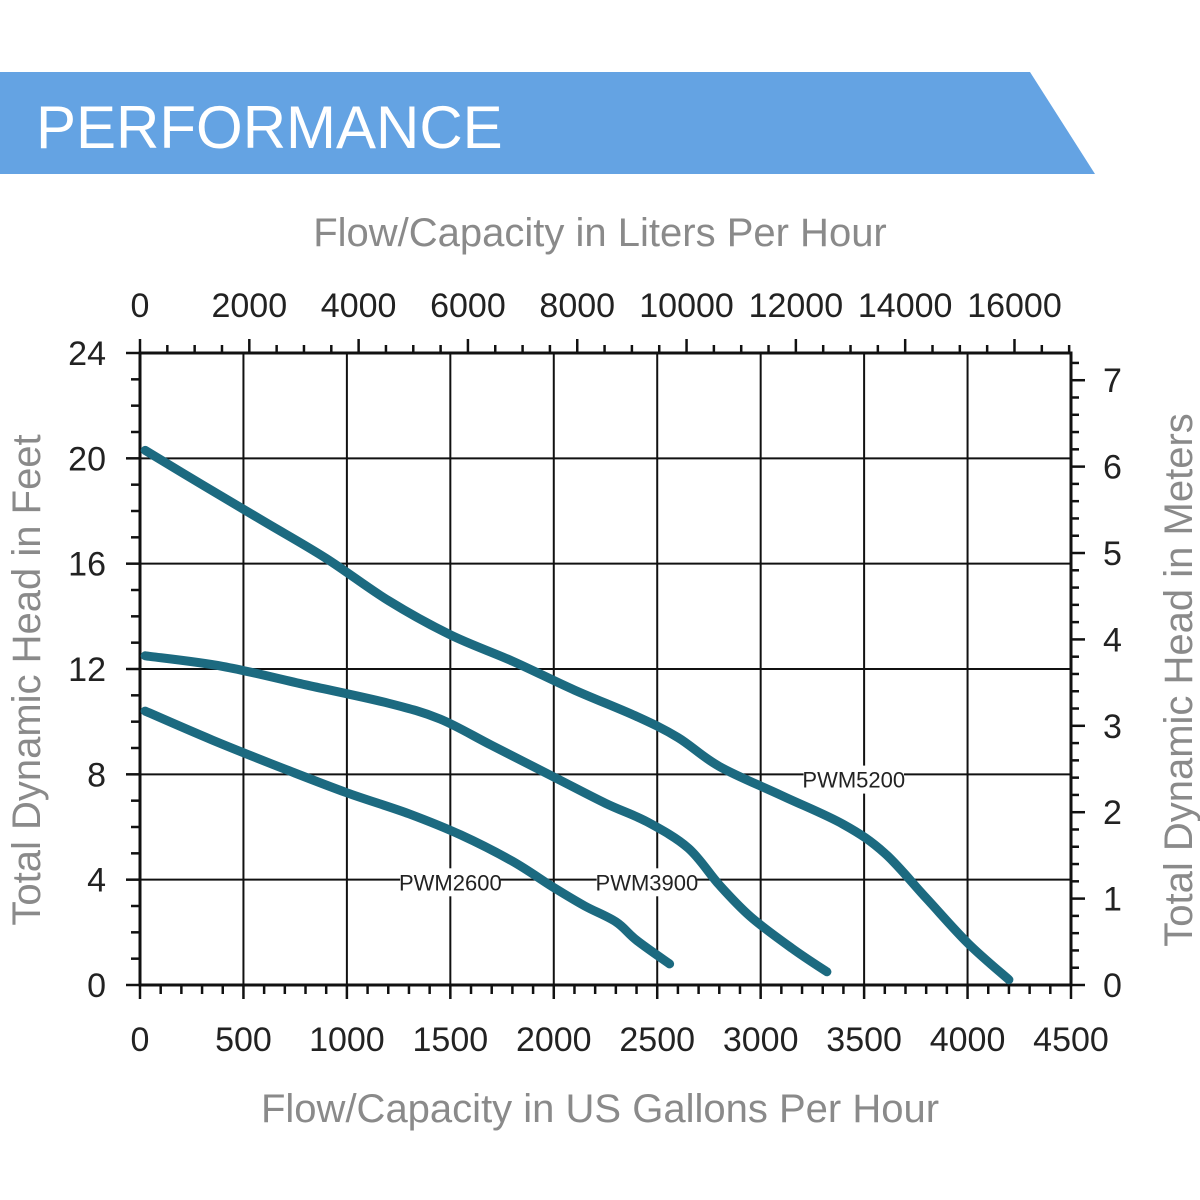 Image resolution: width=1200 pixels, height=1200 pixels. I want to click on top-tick-label: 16000, so click(1014, 306).